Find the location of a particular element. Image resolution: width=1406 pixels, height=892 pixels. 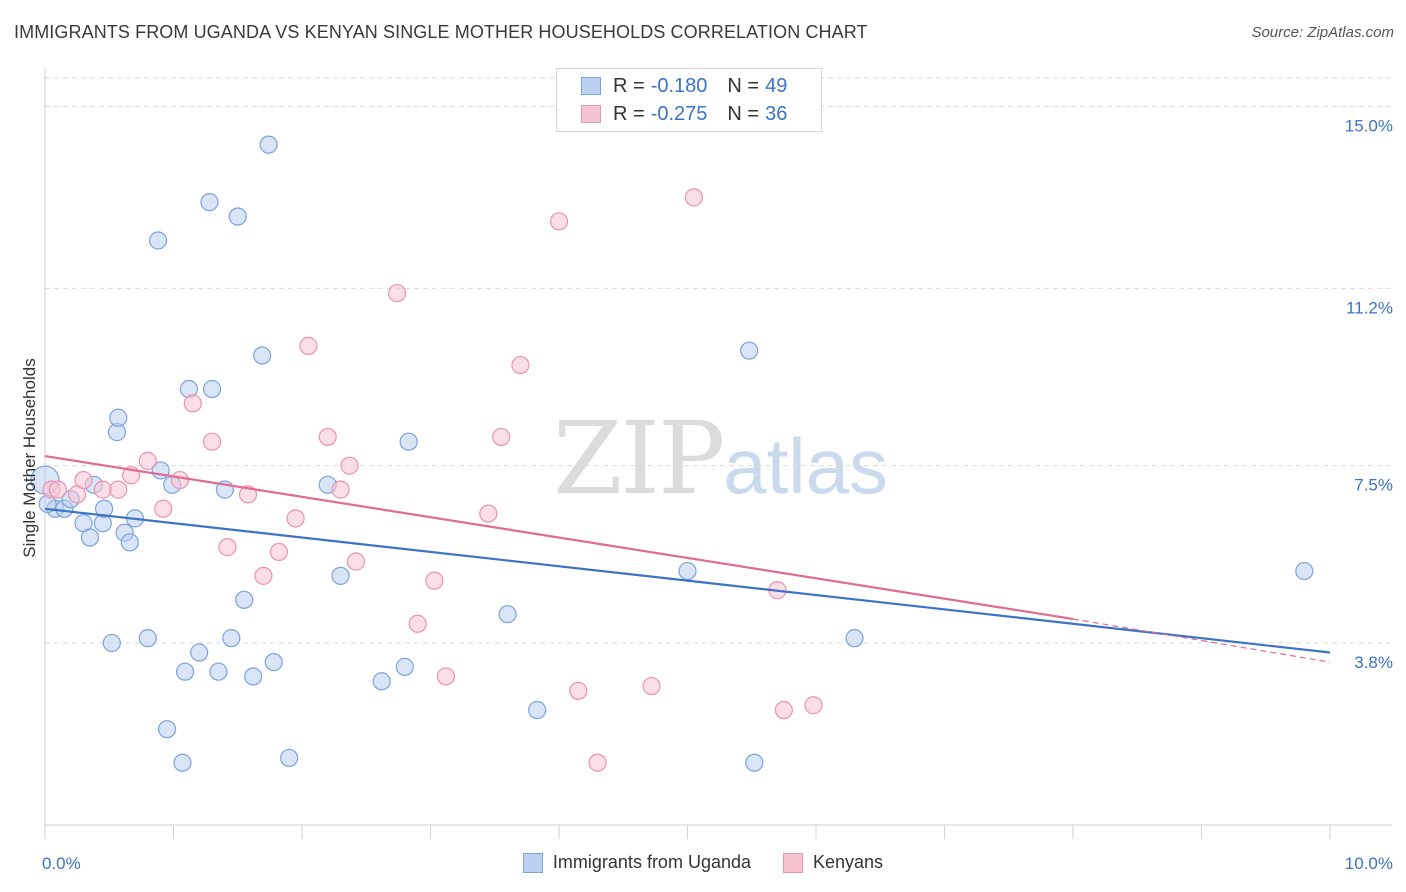

series-legend: Immigrants from Uganda Kenyans is located at coordinates (703, 862).